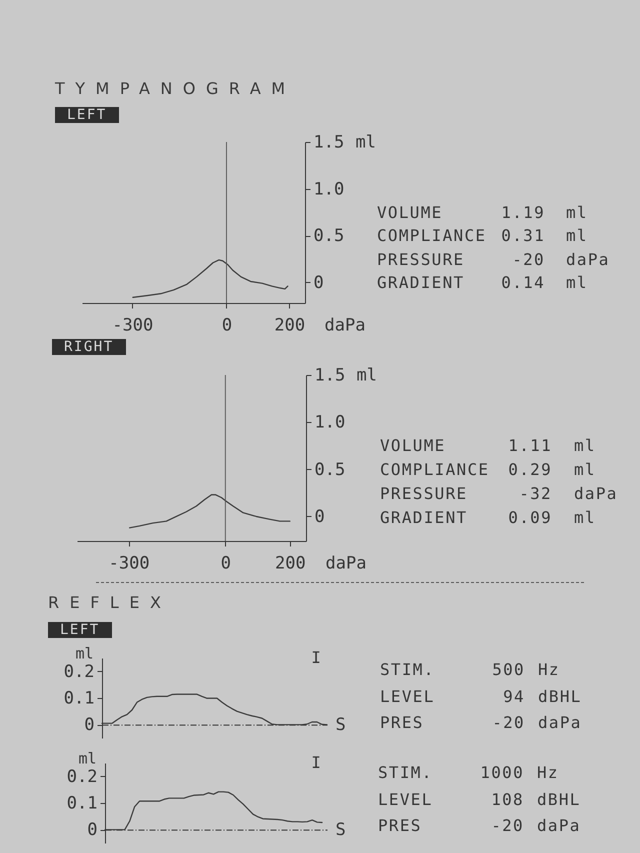 The width and height of the screenshot is (640, 853). I want to click on text: STIM. 500 Hz, so click(470, 669).